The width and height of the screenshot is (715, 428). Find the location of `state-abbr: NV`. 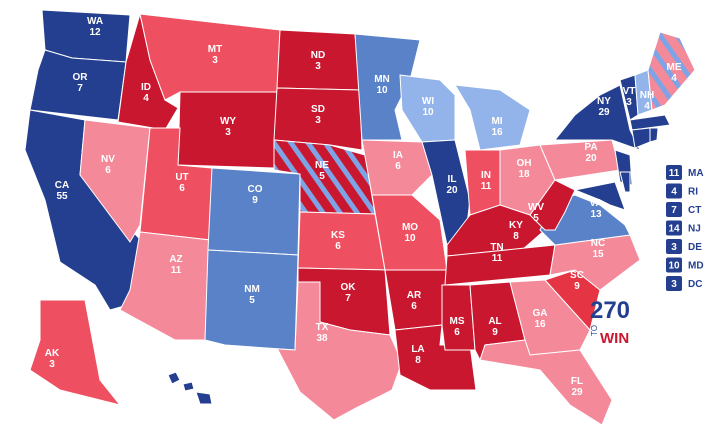

state-abbr: NV is located at coordinates (108, 159).